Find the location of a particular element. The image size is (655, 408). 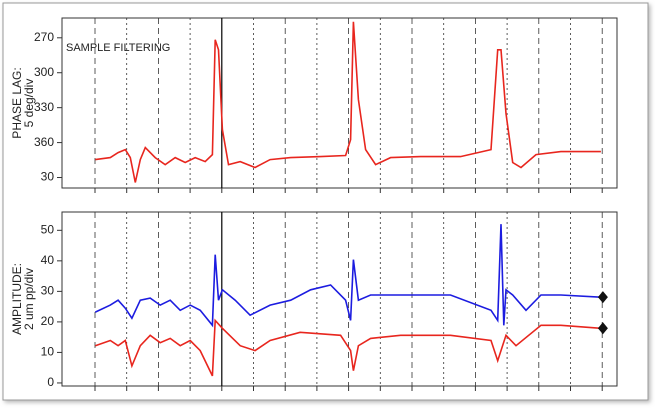

y-axis-label: PHASE LAG: is located at coordinates (17, 102).